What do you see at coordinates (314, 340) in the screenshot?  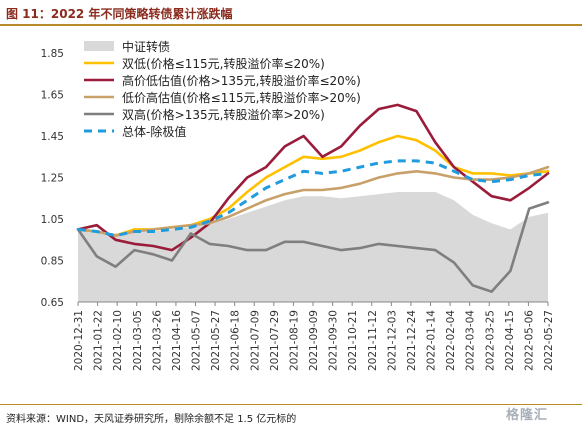 I see `x-tick-label: 2021-09-09` at bounding box center [314, 340].